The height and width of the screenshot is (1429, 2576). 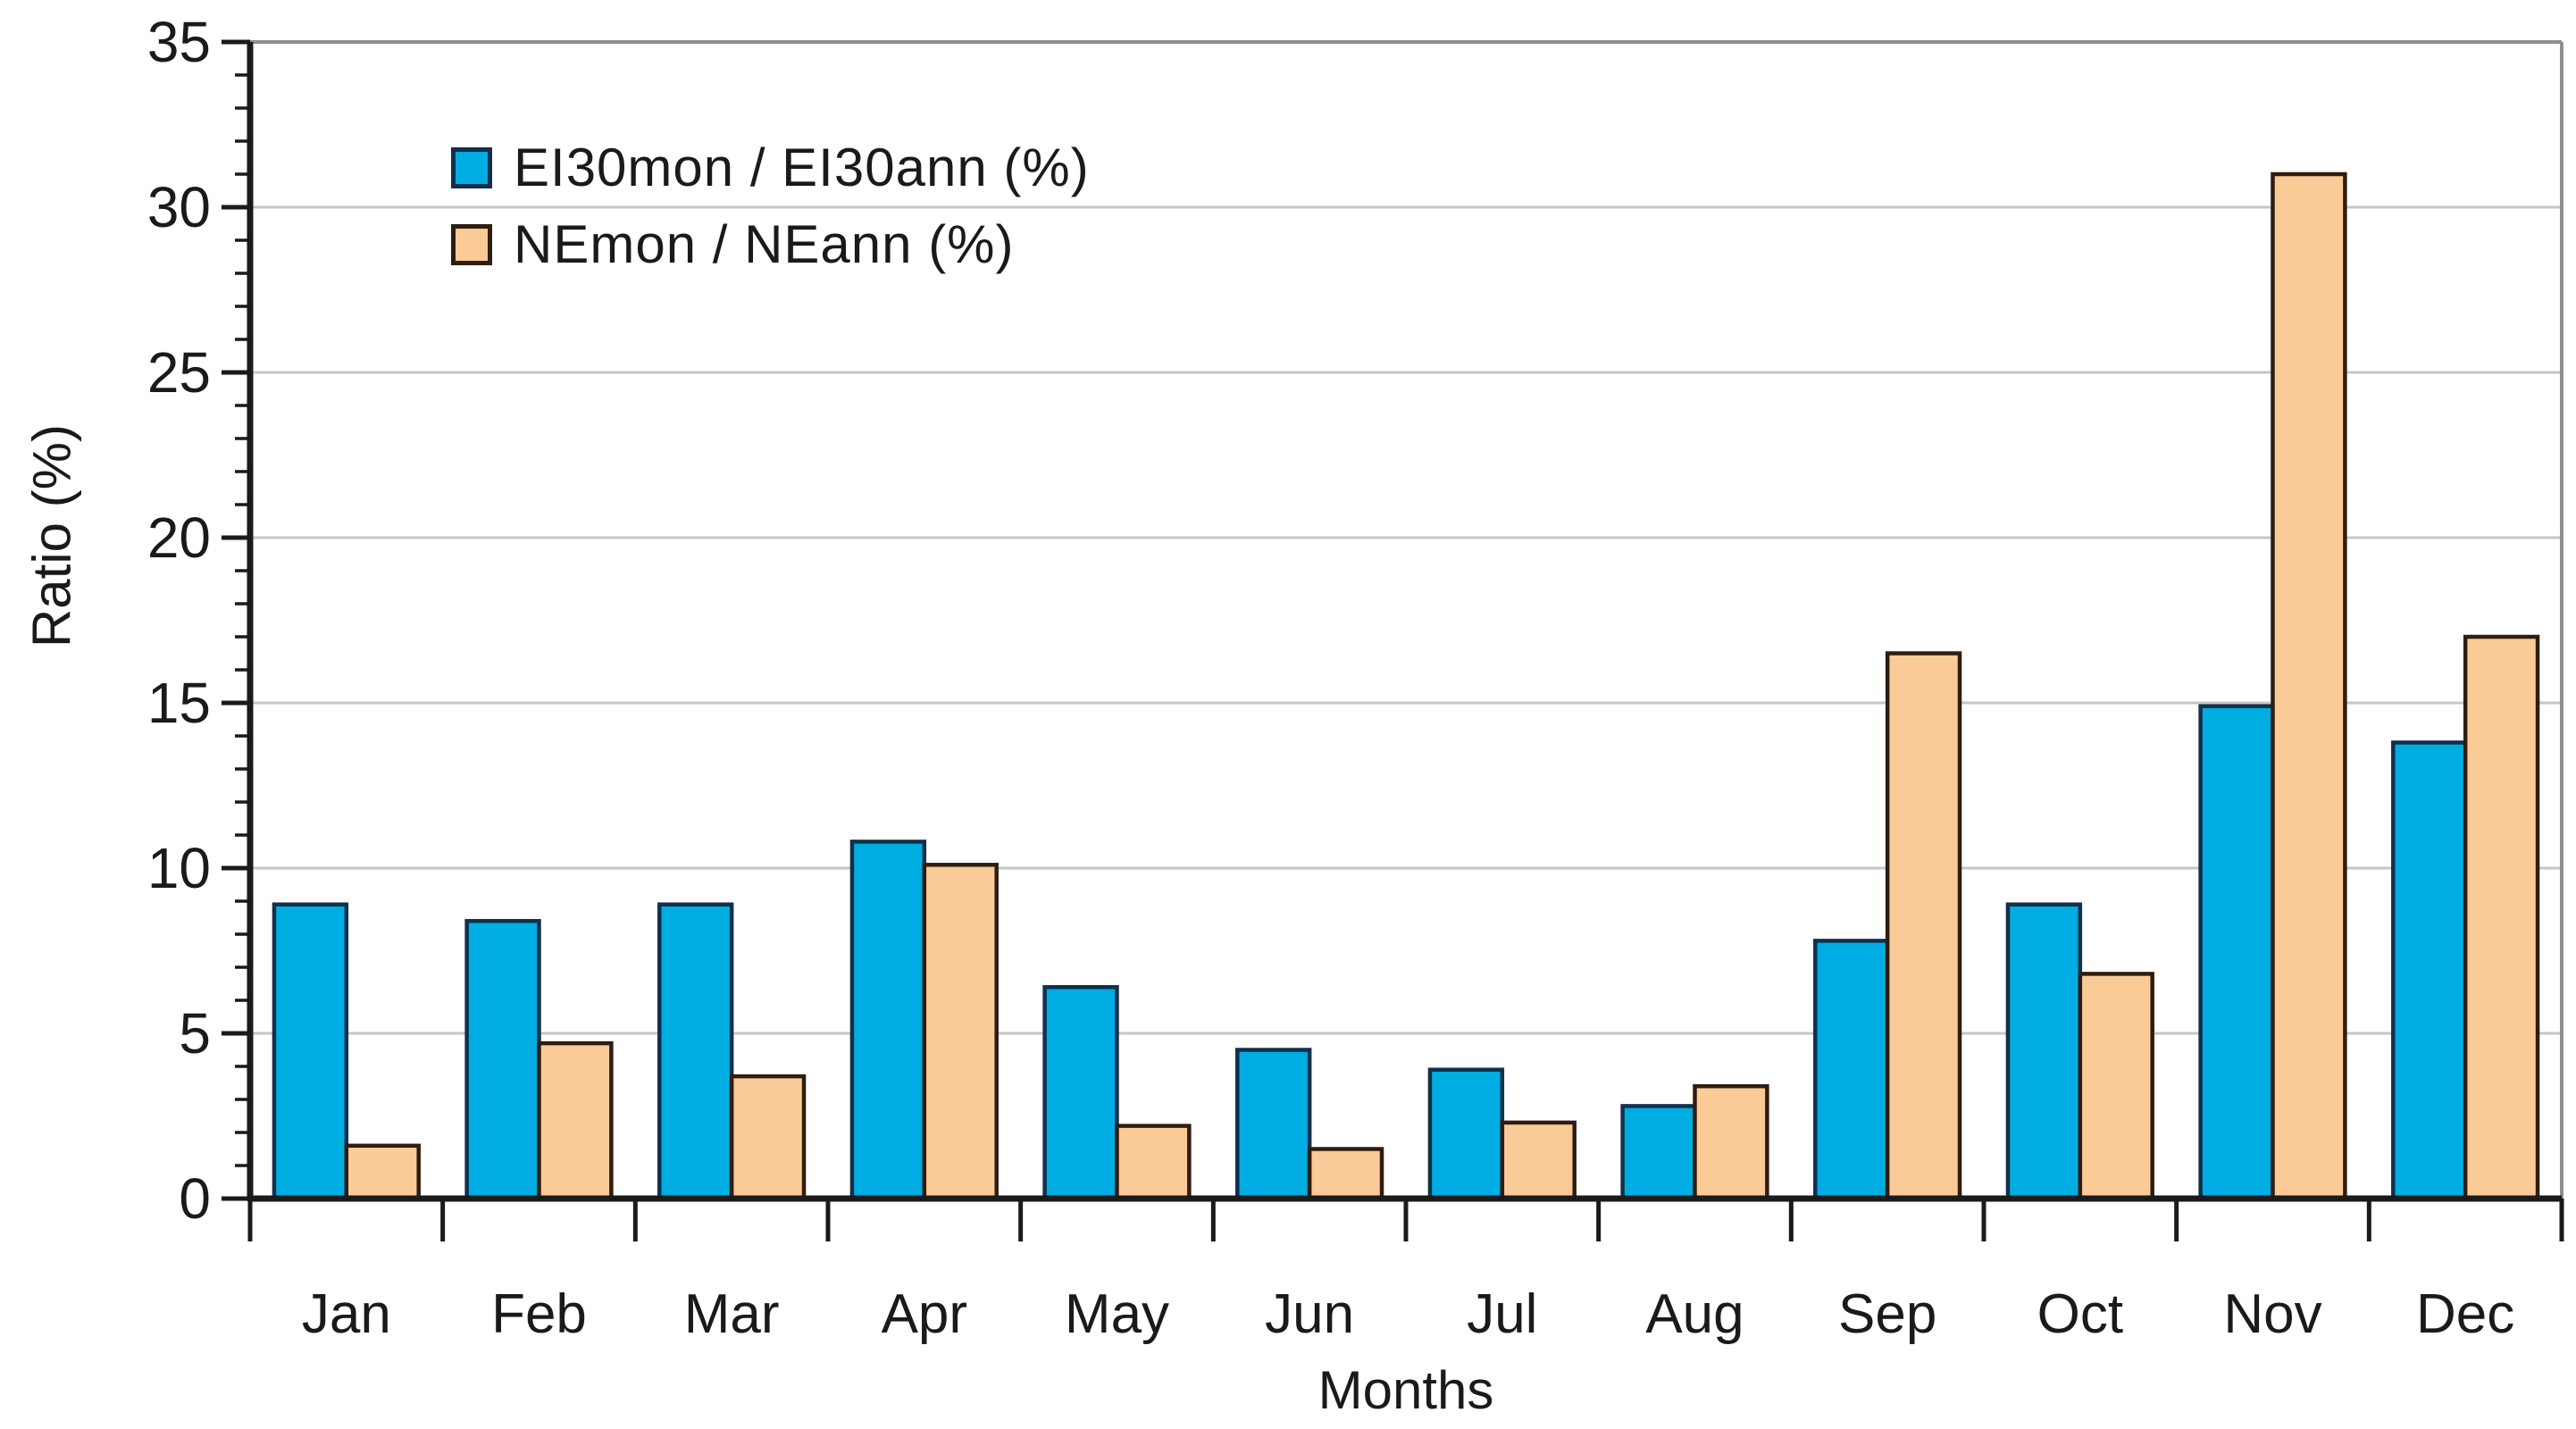 I want to click on bar-ne-mar, so click(x=768, y=1137).